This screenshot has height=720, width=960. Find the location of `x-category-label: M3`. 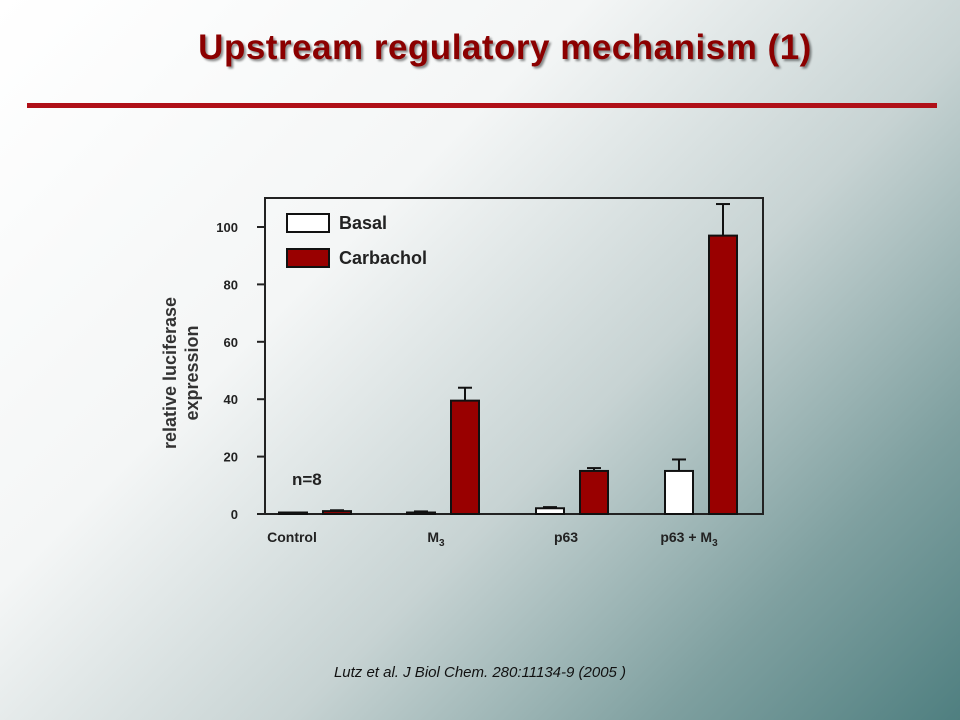

x-category-label: M3 is located at coordinates (436, 539).